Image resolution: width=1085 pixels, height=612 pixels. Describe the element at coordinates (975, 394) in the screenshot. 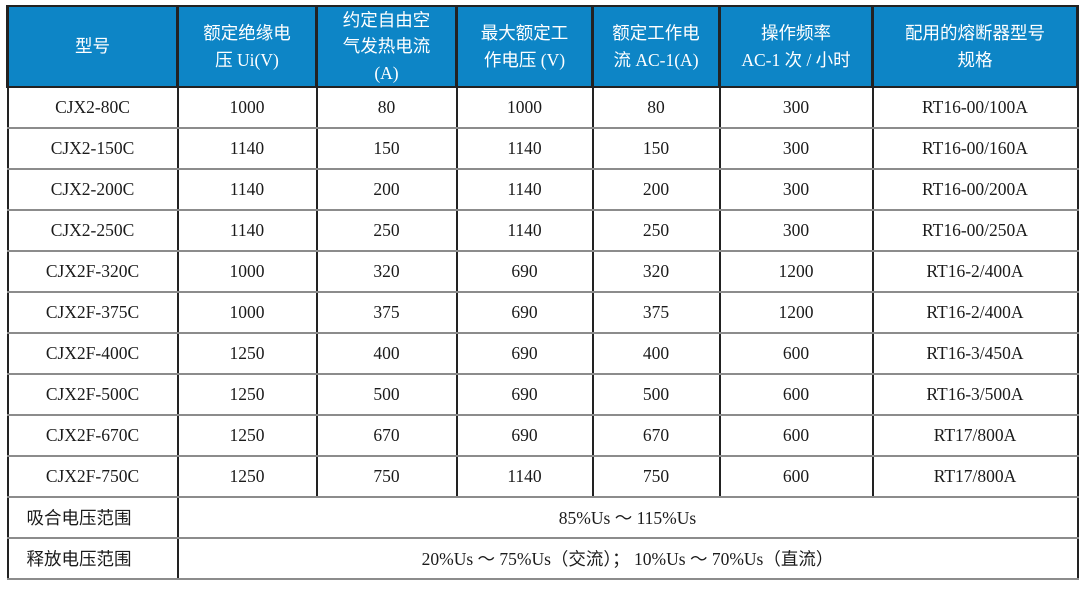

I see `value-cell-matching-fuse-model: RT16-3/500A` at that location.